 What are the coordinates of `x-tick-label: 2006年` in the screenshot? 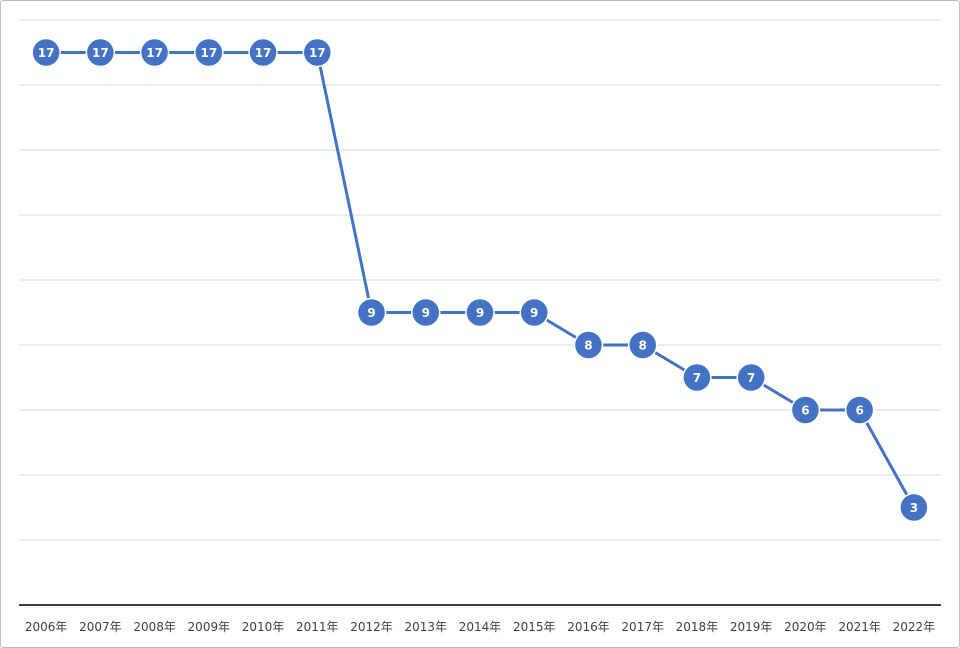 It's located at (46, 627).